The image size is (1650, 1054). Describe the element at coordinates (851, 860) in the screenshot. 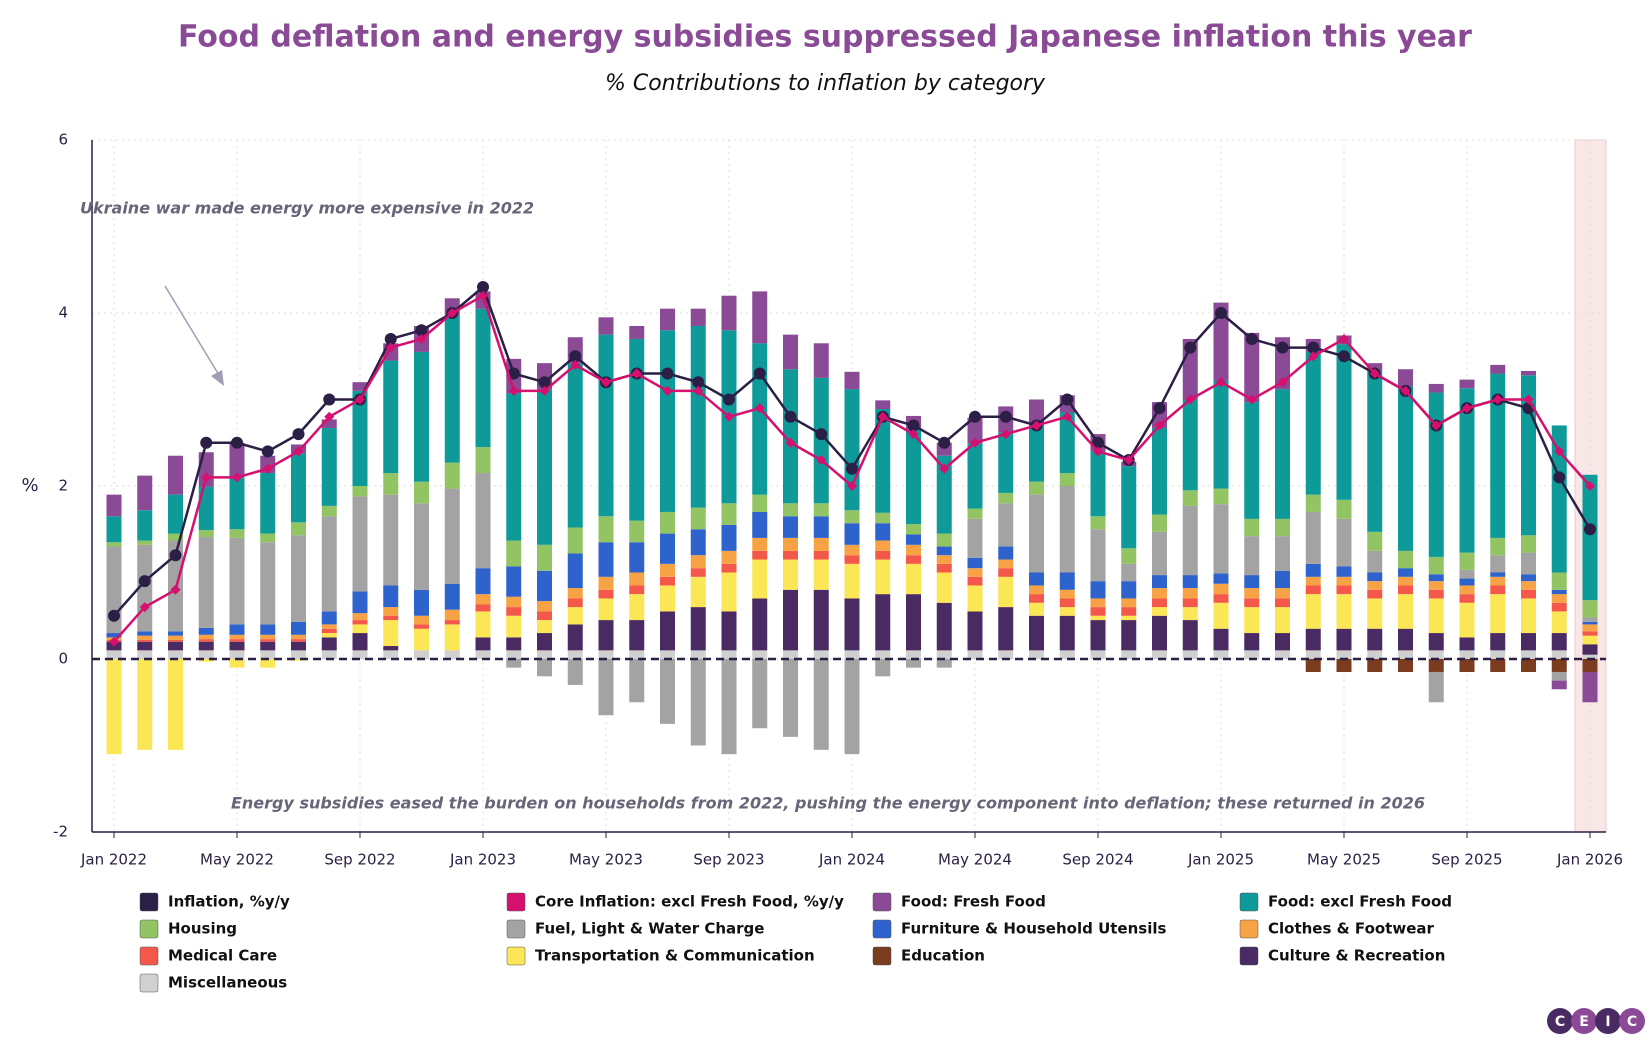

I see `x-tick-label: Jan 2024` at that location.